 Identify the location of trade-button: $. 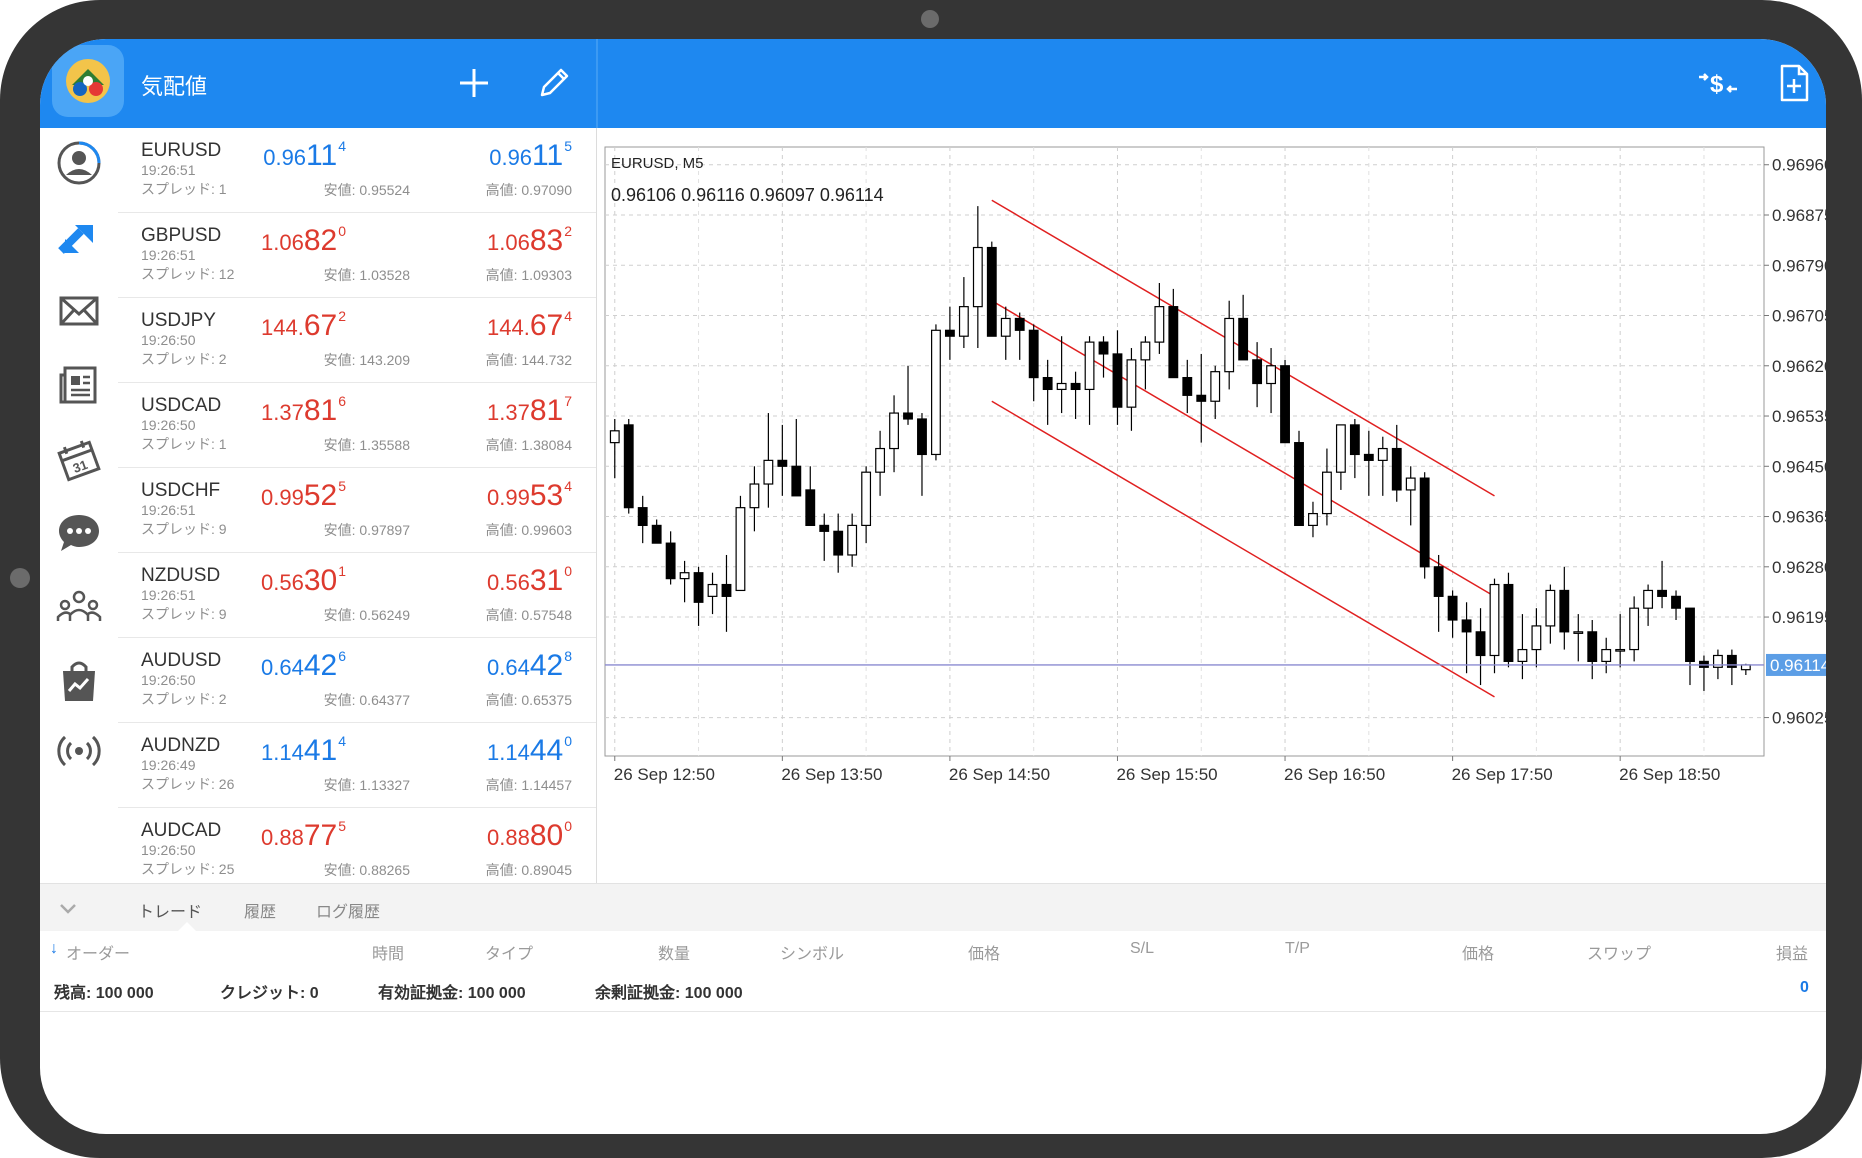
(1718, 83).